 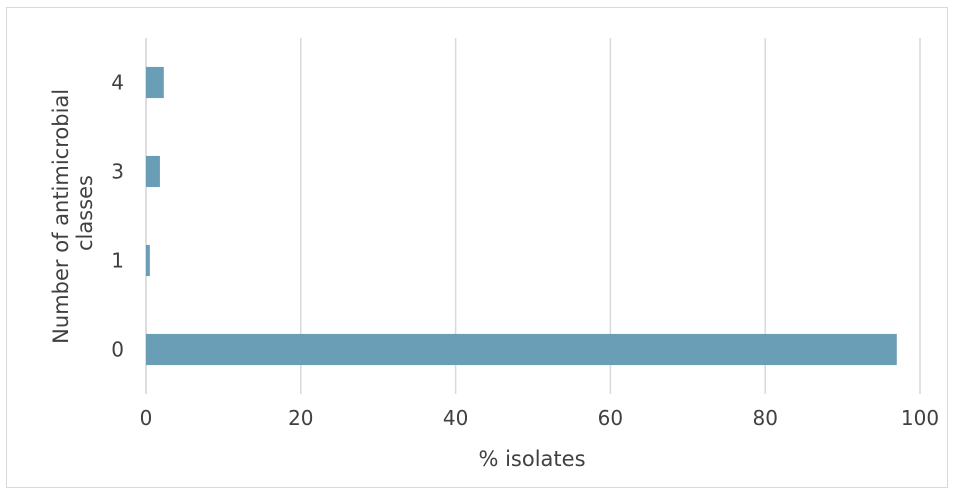 I want to click on y-tick-label: 0, so click(x=117, y=350).